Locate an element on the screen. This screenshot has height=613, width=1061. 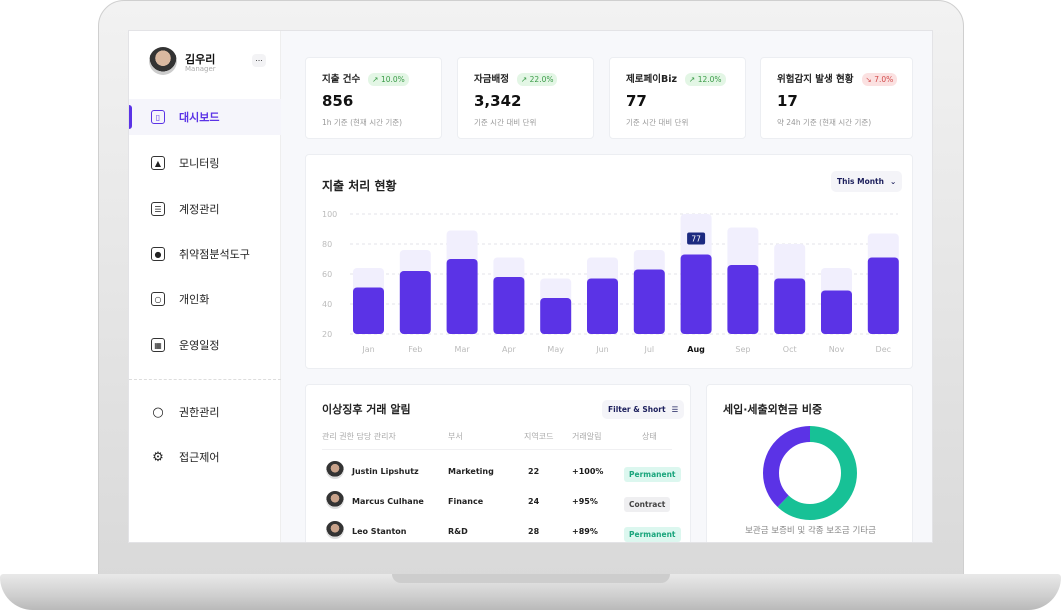
x-tick-label: Nov is located at coordinates (837, 349).